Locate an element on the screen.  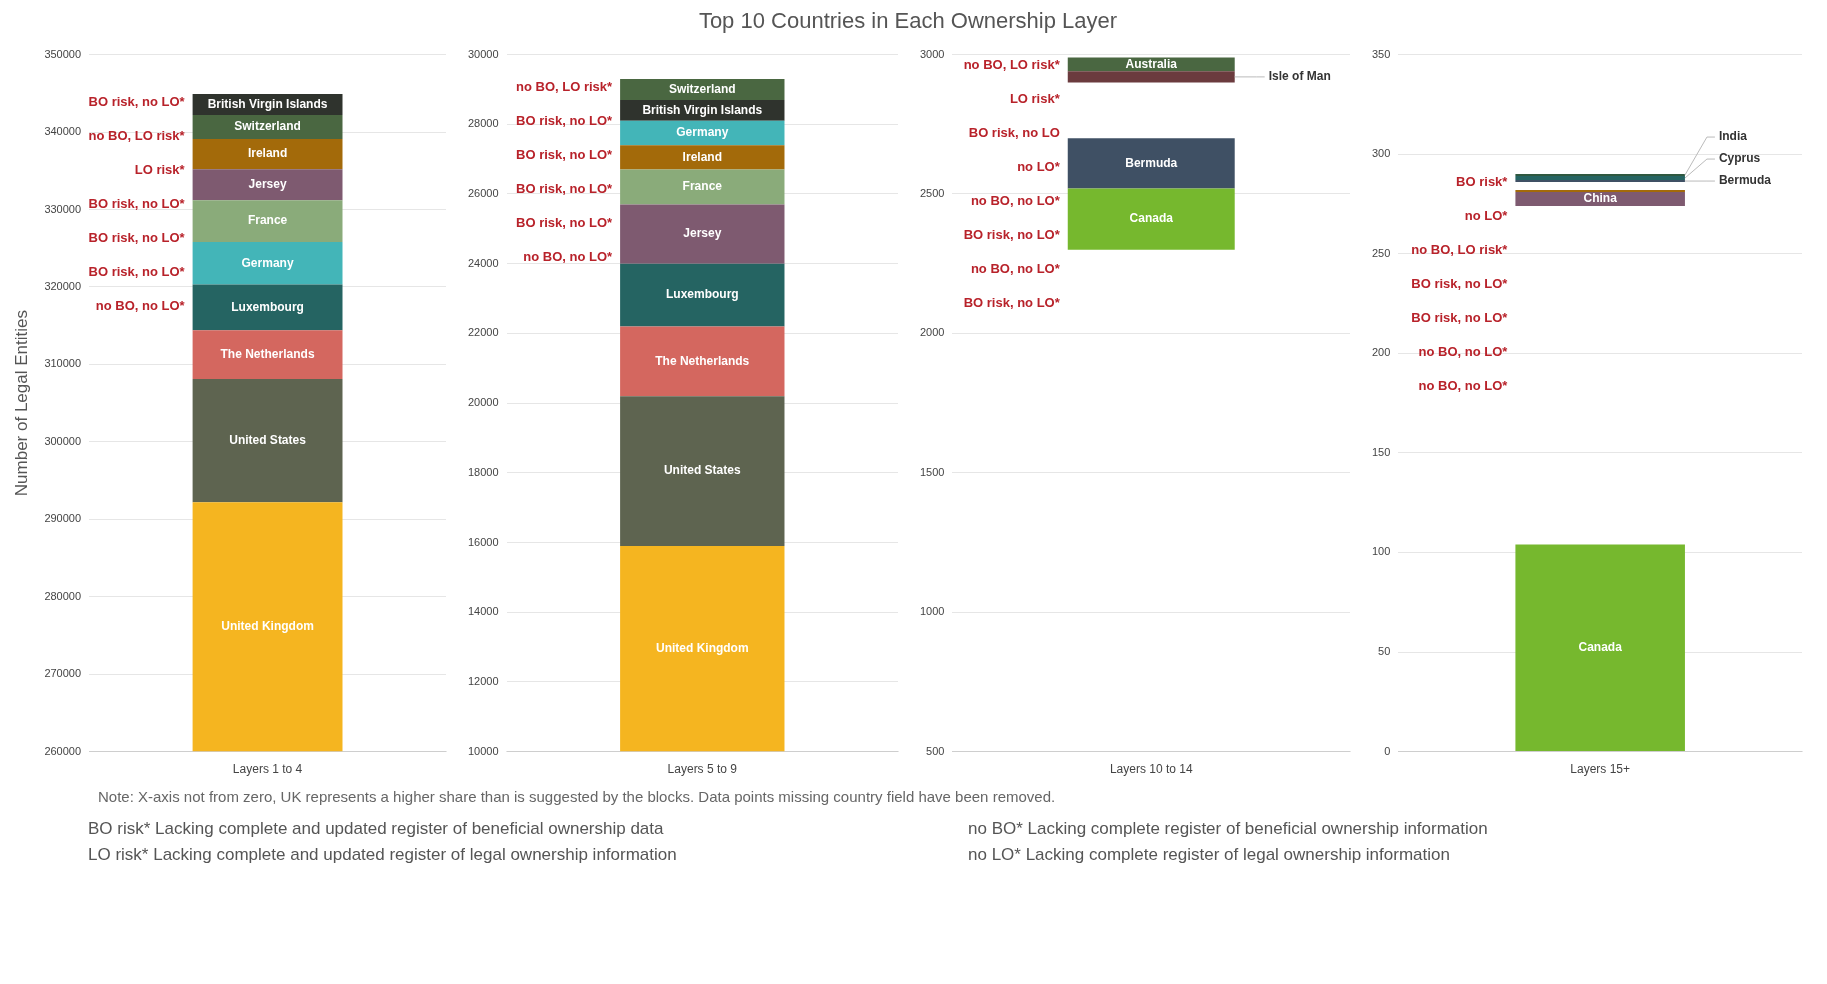
y-tick-label: 250 is located at coordinates (1381, 252).